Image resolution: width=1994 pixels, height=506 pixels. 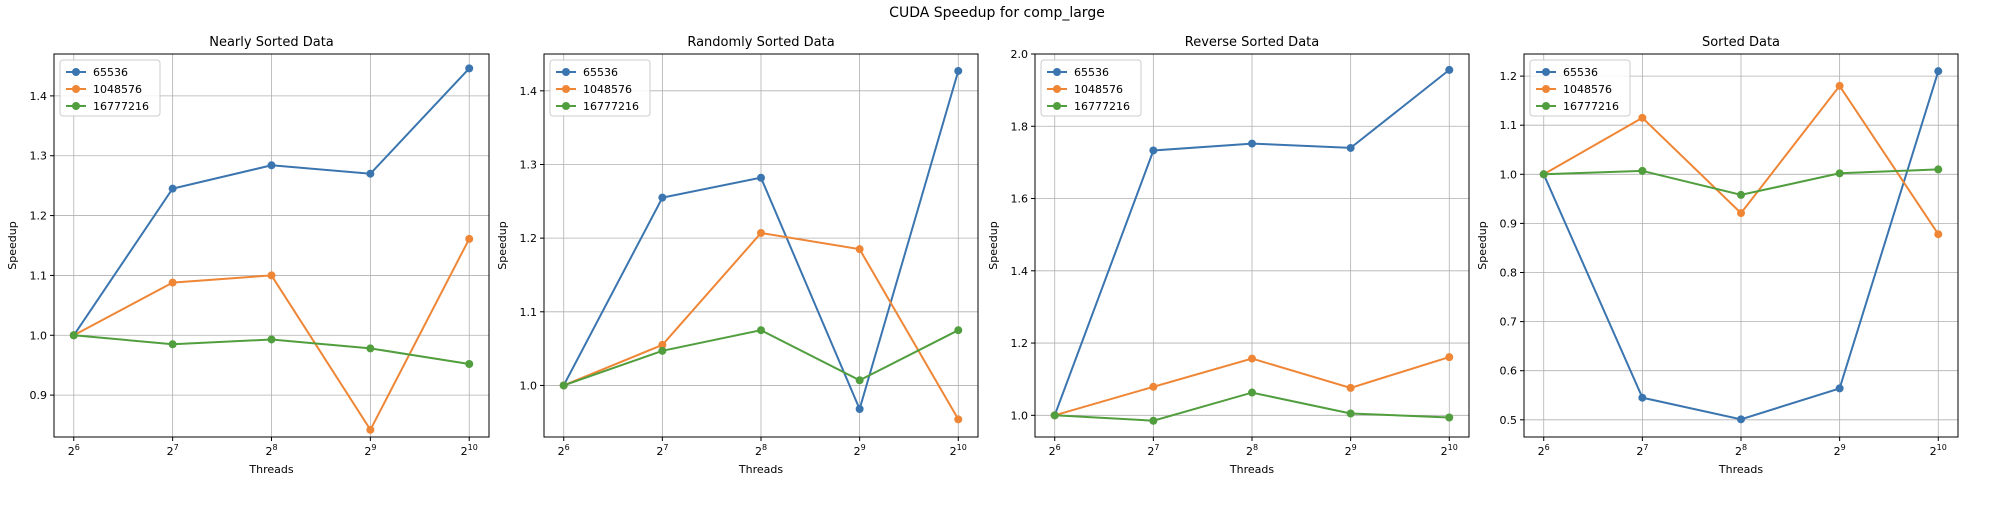 What do you see at coordinates (1020, 199) in the screenshot?
I see `y-tick-label: 1.6` at bounding box center [1020, 199].